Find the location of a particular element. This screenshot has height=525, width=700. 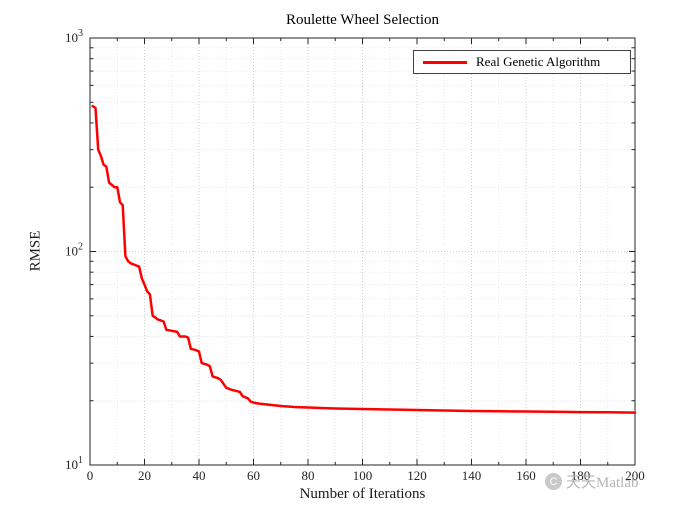

svg-text: 180 is located at coordinates (581, 475).